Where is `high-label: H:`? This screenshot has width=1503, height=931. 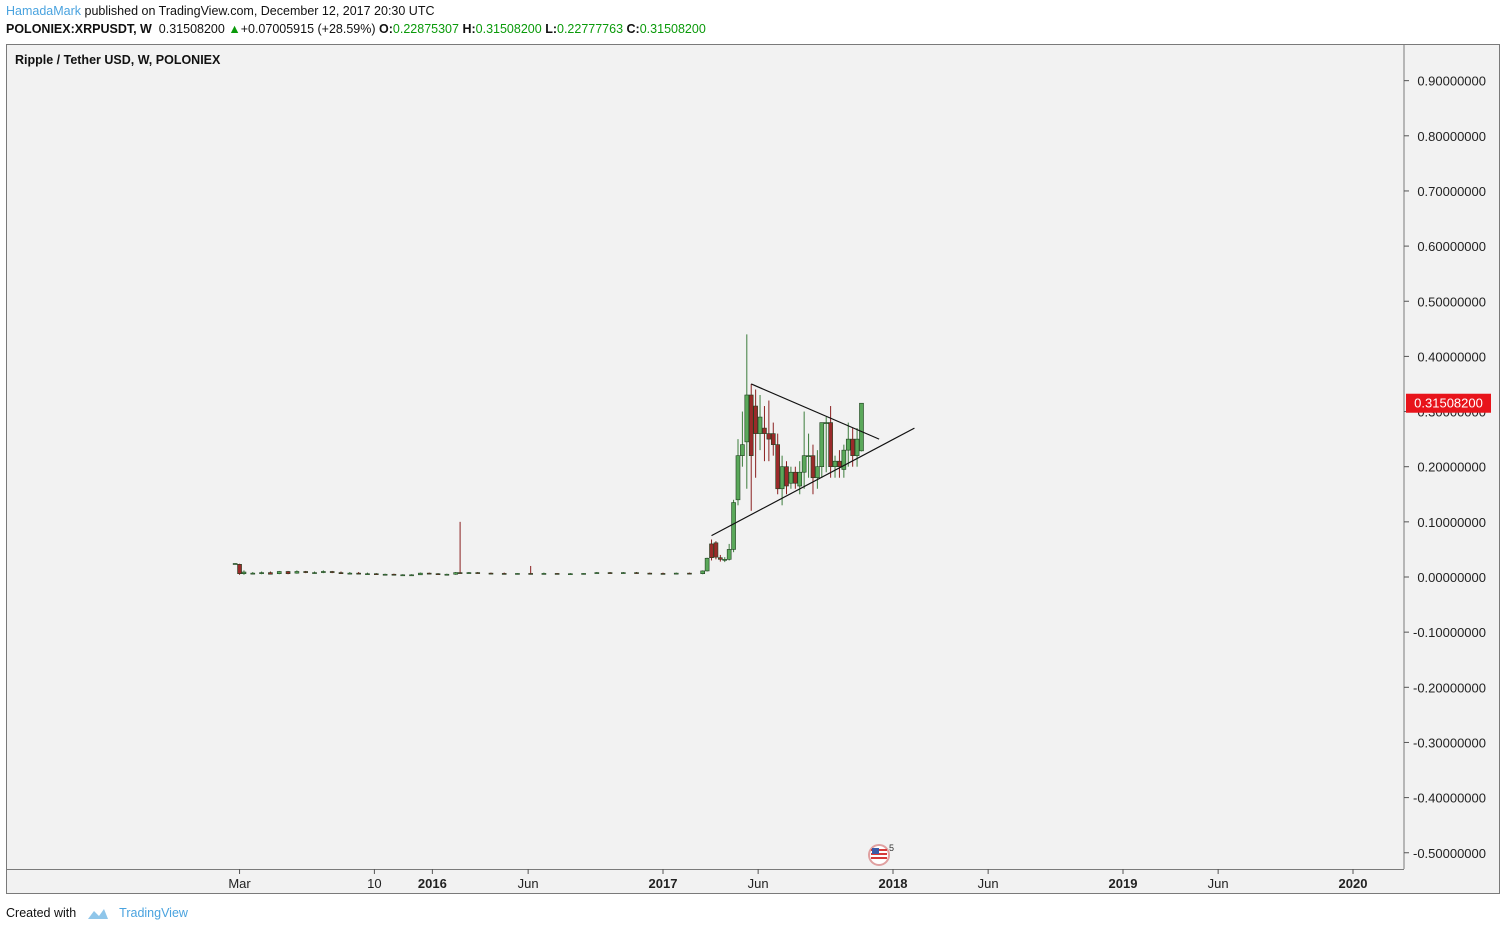 high-label: H: is located at coordinates (469, 29).